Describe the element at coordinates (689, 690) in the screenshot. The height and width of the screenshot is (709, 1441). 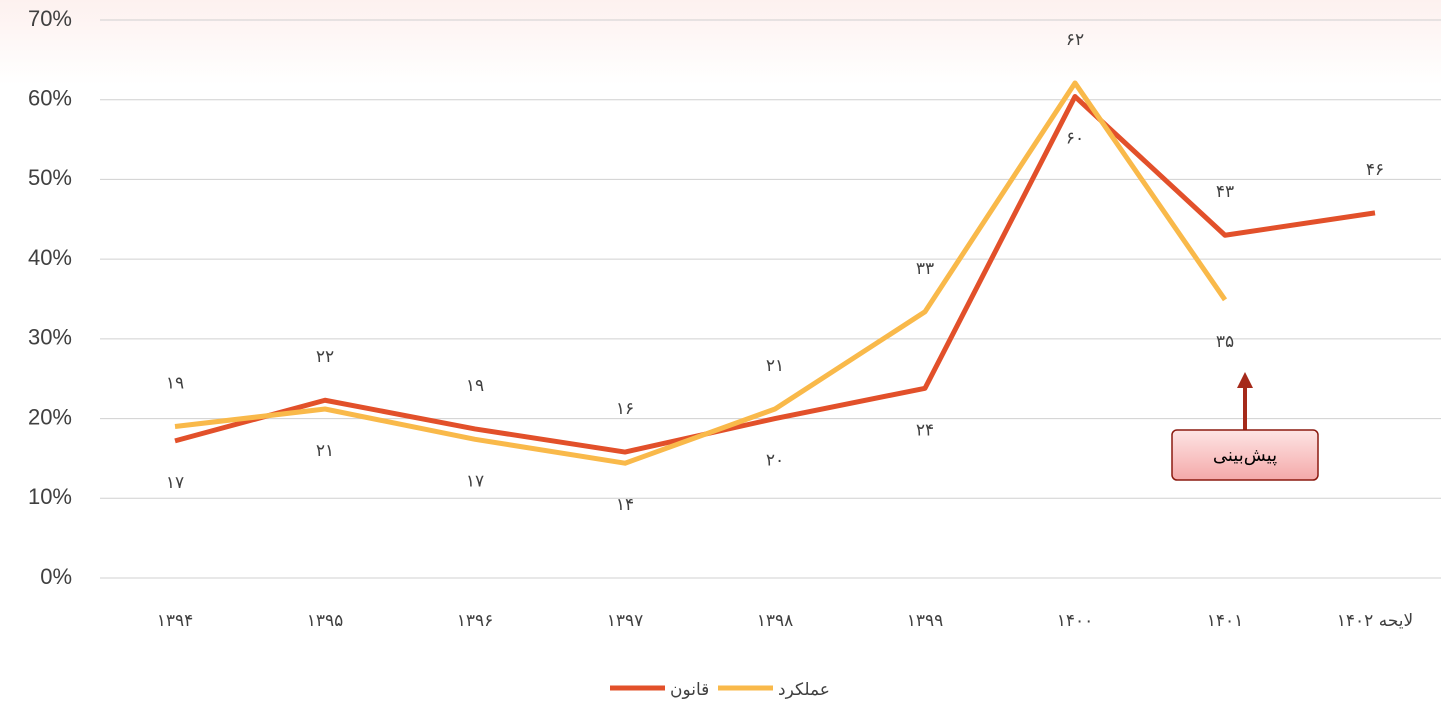
I see `legend-label: قانون` at that location.